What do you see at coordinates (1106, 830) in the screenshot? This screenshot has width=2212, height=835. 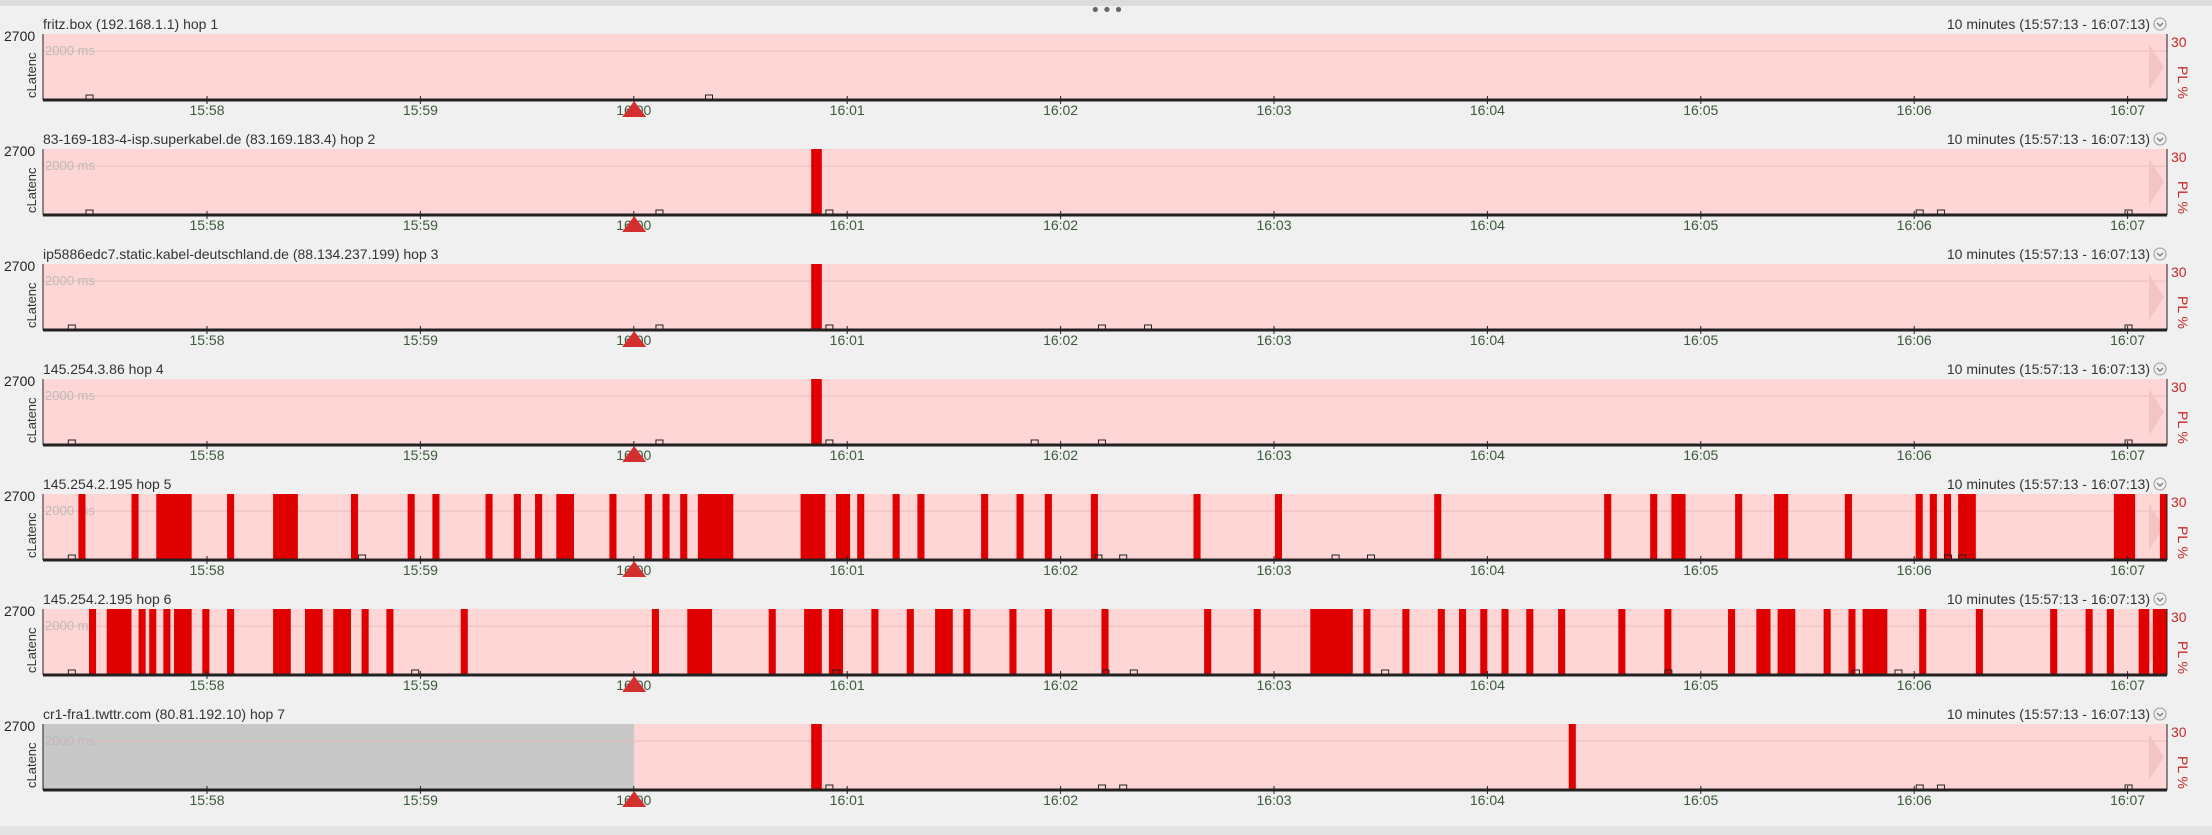 I see `bottom-scrollbar` at bounding box center [1106, 830].